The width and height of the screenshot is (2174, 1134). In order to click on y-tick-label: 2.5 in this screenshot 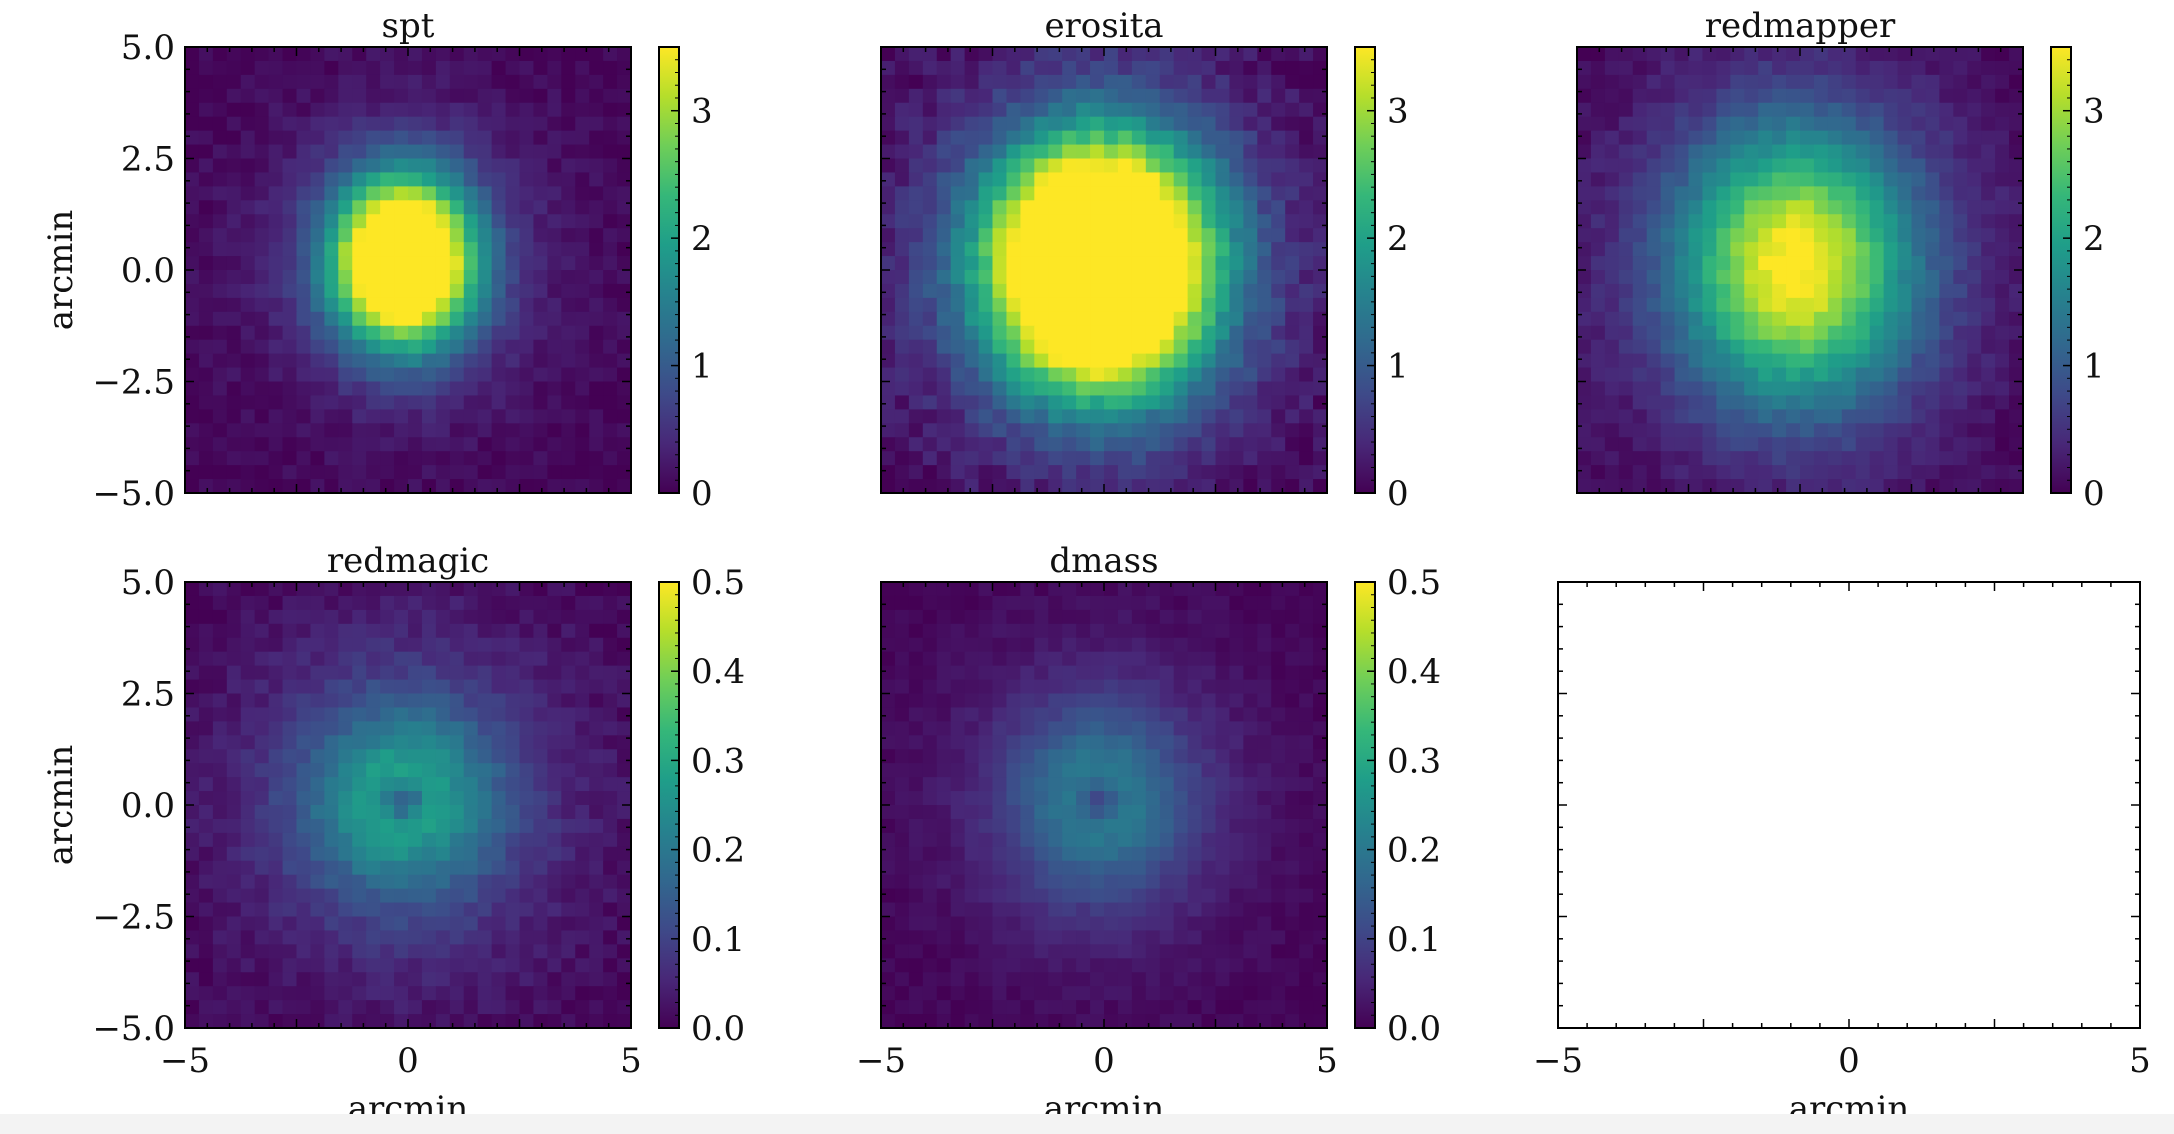, I will do `click(148, 160)`.